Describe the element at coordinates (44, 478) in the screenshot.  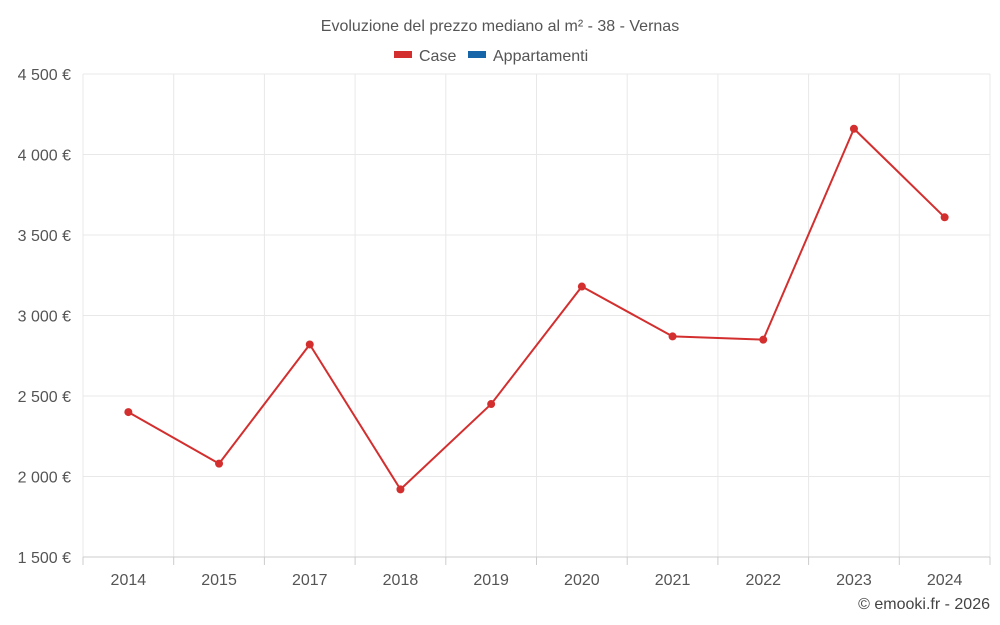
I see `y-tick-label: 2 000 €` at that location.